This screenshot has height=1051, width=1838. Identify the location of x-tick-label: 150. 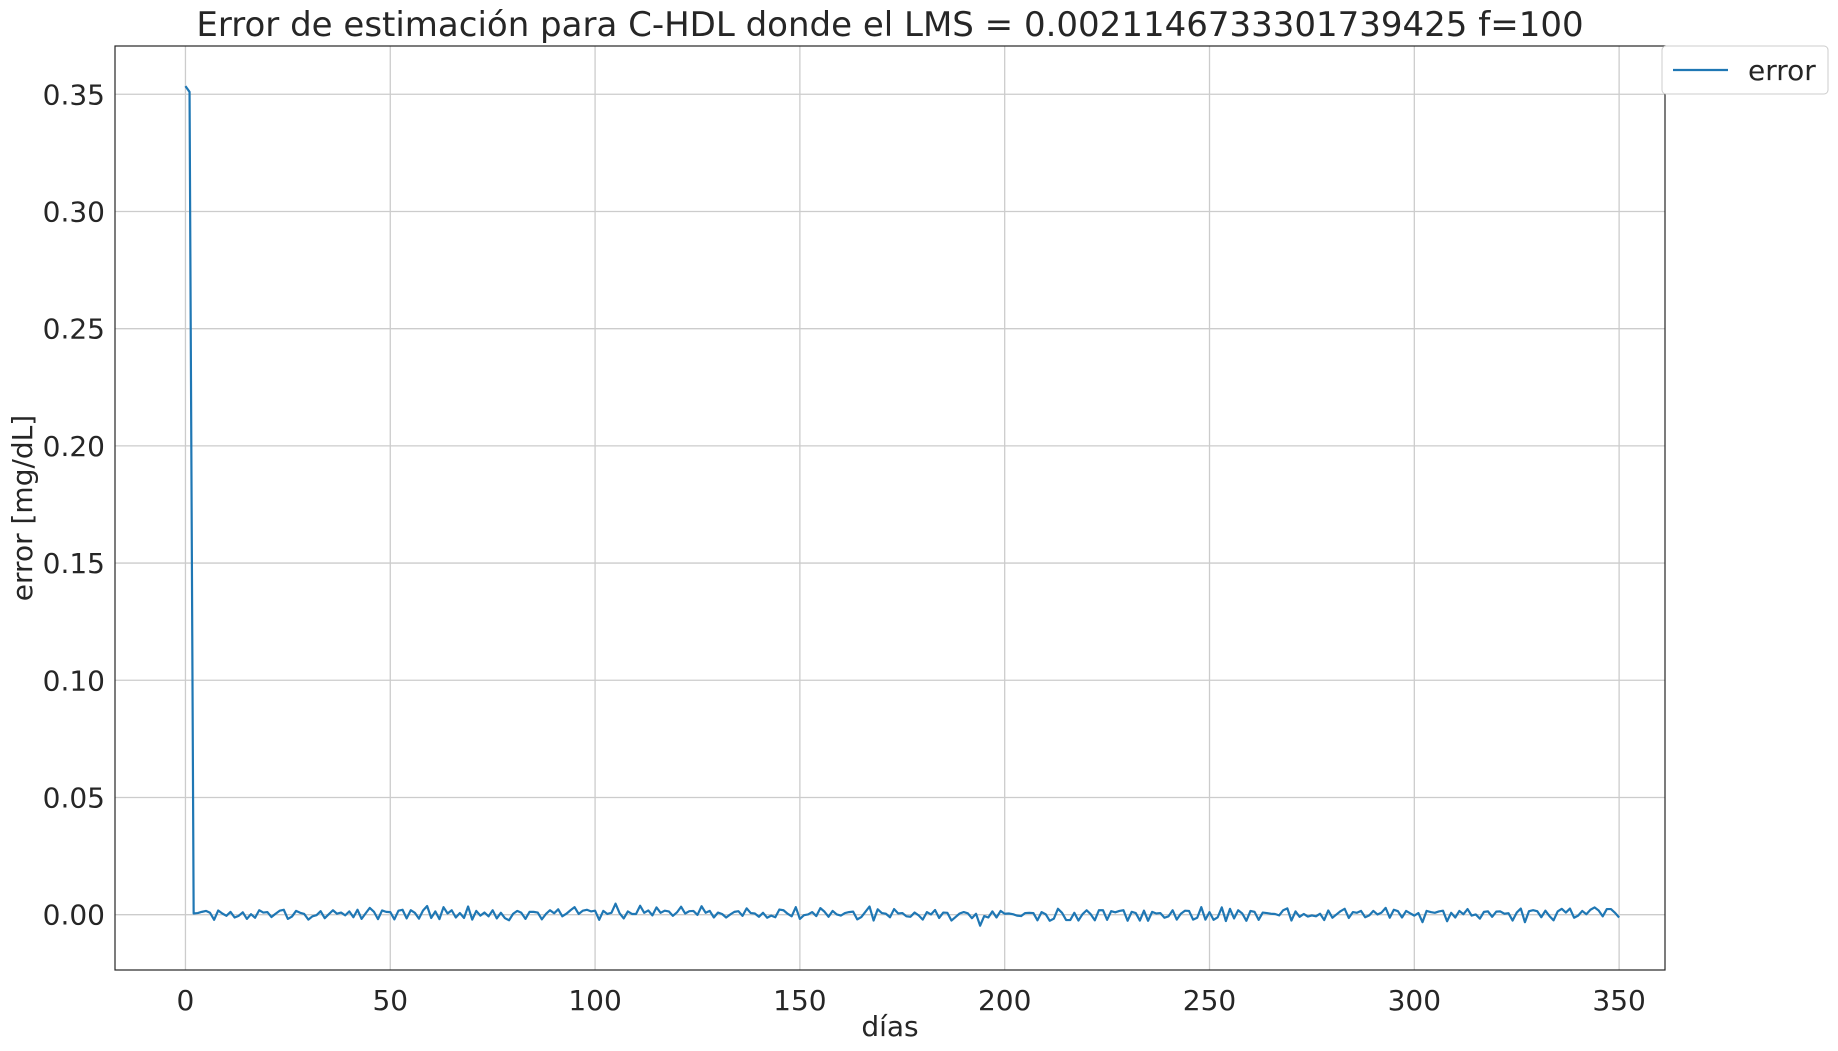
(799, 1000).